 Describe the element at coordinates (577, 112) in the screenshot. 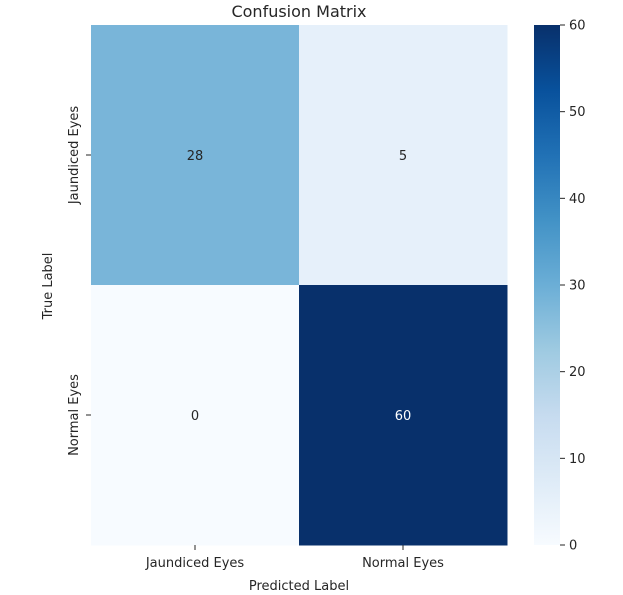

I see `colorbar-tick-label: 50` at that location.